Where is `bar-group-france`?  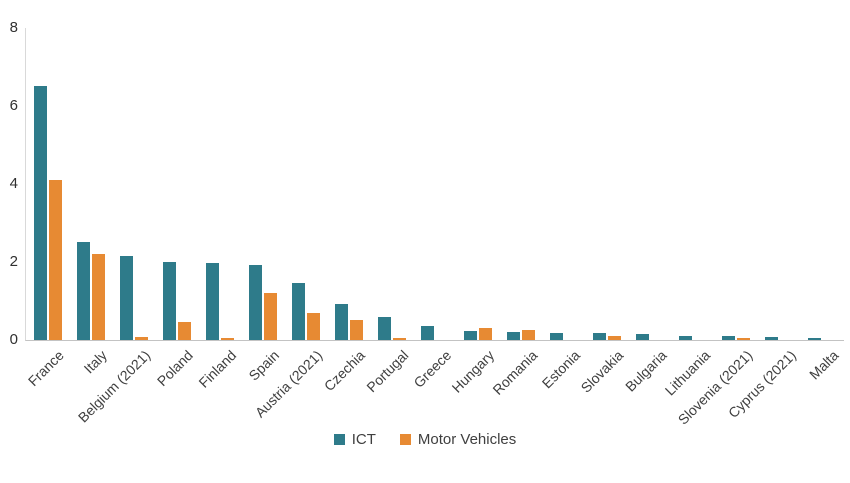 bar-group-france is located at coordinates (47, 184).